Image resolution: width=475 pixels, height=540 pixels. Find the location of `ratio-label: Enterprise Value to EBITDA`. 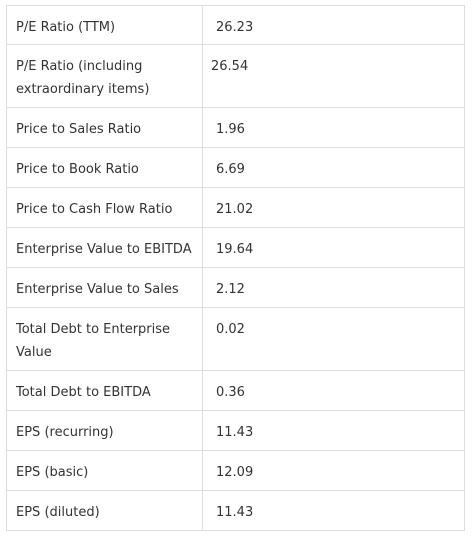

ratio-label: Enterprise Value to EBITDA is located at coordinates (104, 247).